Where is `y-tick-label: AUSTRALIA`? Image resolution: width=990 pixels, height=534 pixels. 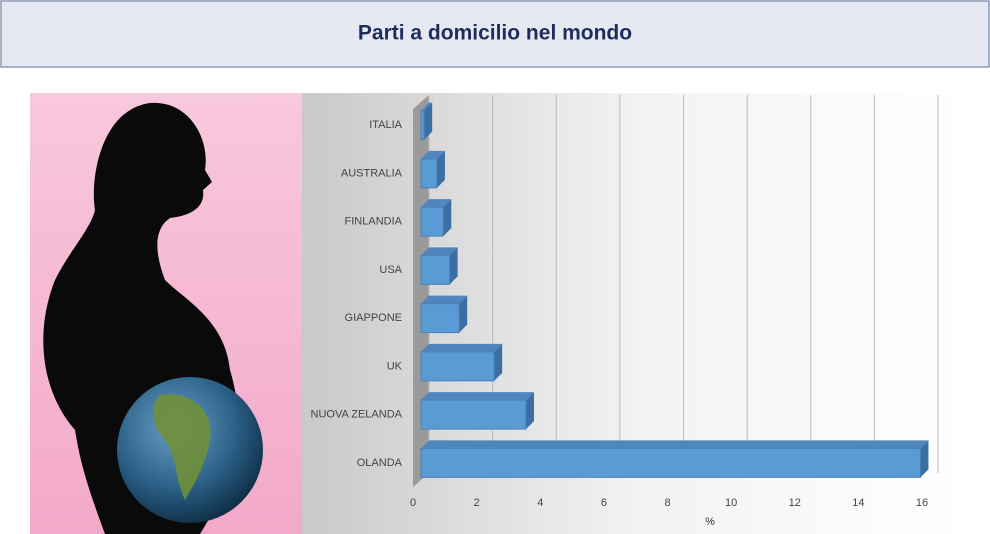
y-tick-label: AUSTRALIA is located at coordinates (372, 173).